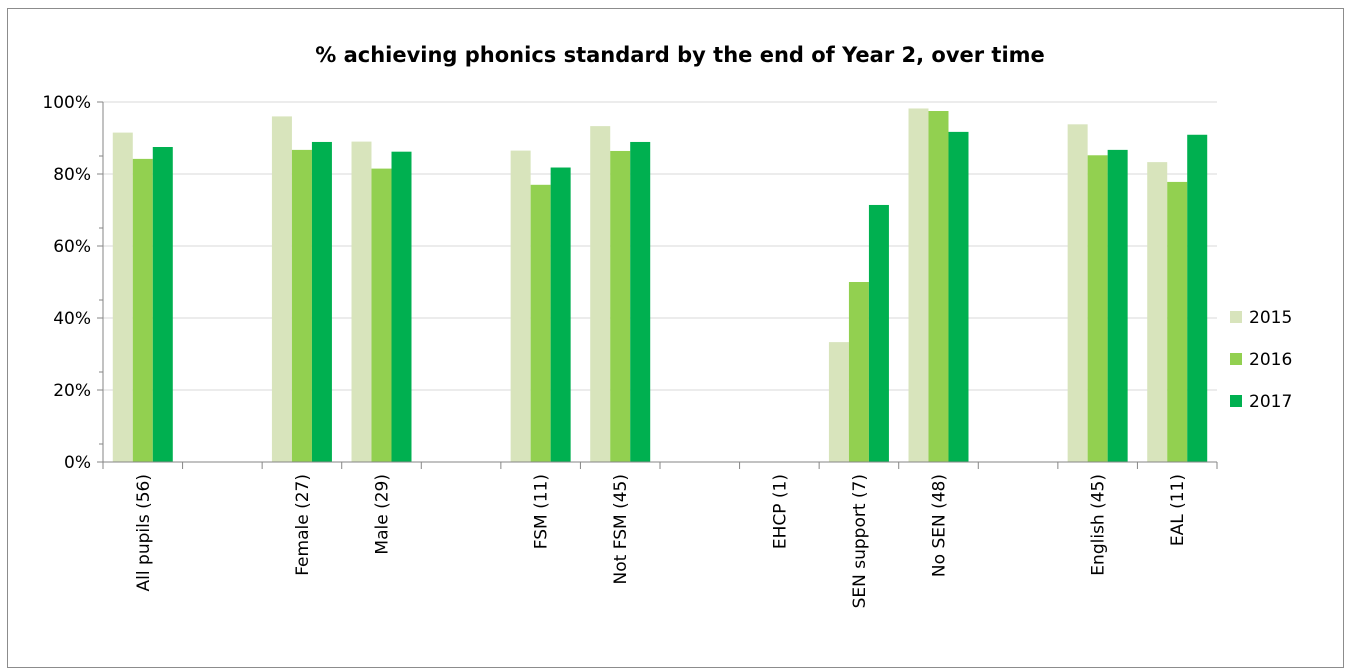 The width and height of the screenshot is (1352, 668). What do you see at coordinates (1099, 525) in the screenshot?
I see `x-category-label: English (45)` at bounding box center [1099, 525].